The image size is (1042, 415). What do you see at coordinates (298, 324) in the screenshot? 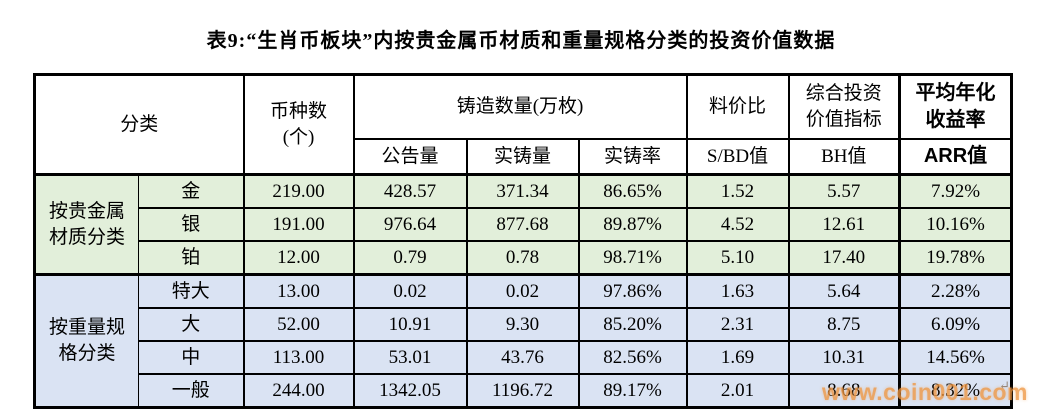
I see `cell-coin-count: 52.00` at bounding box center [298, 324].